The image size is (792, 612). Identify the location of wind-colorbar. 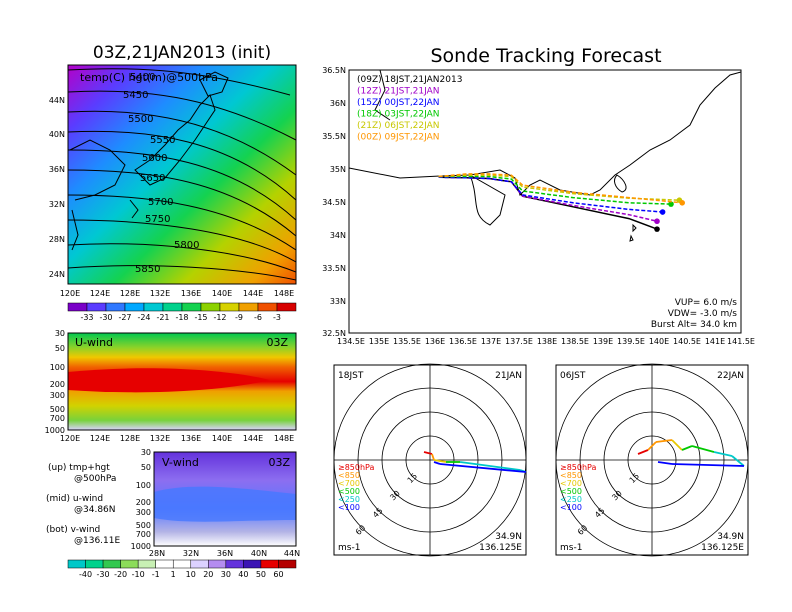
(182, 564).